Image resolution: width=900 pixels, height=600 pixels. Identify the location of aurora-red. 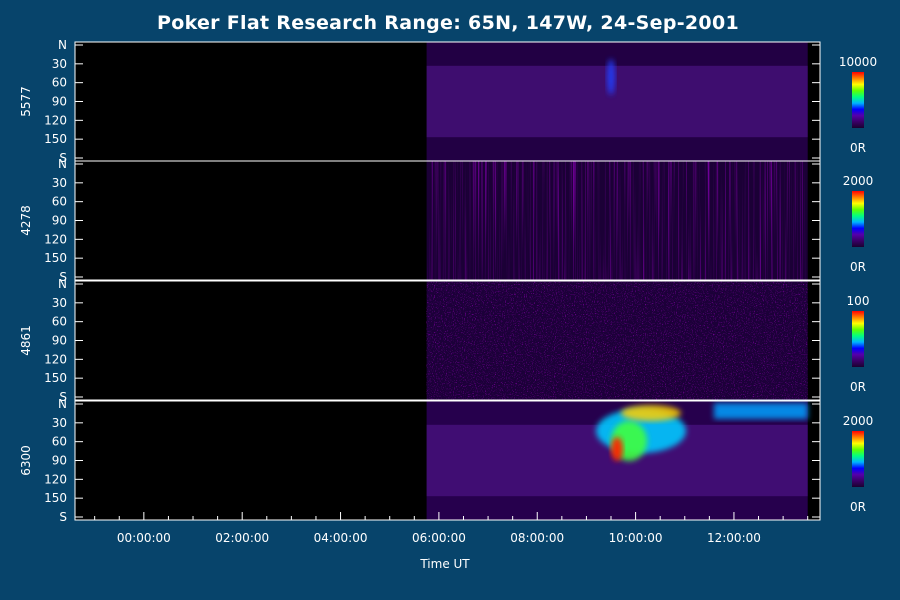
(617, 449).